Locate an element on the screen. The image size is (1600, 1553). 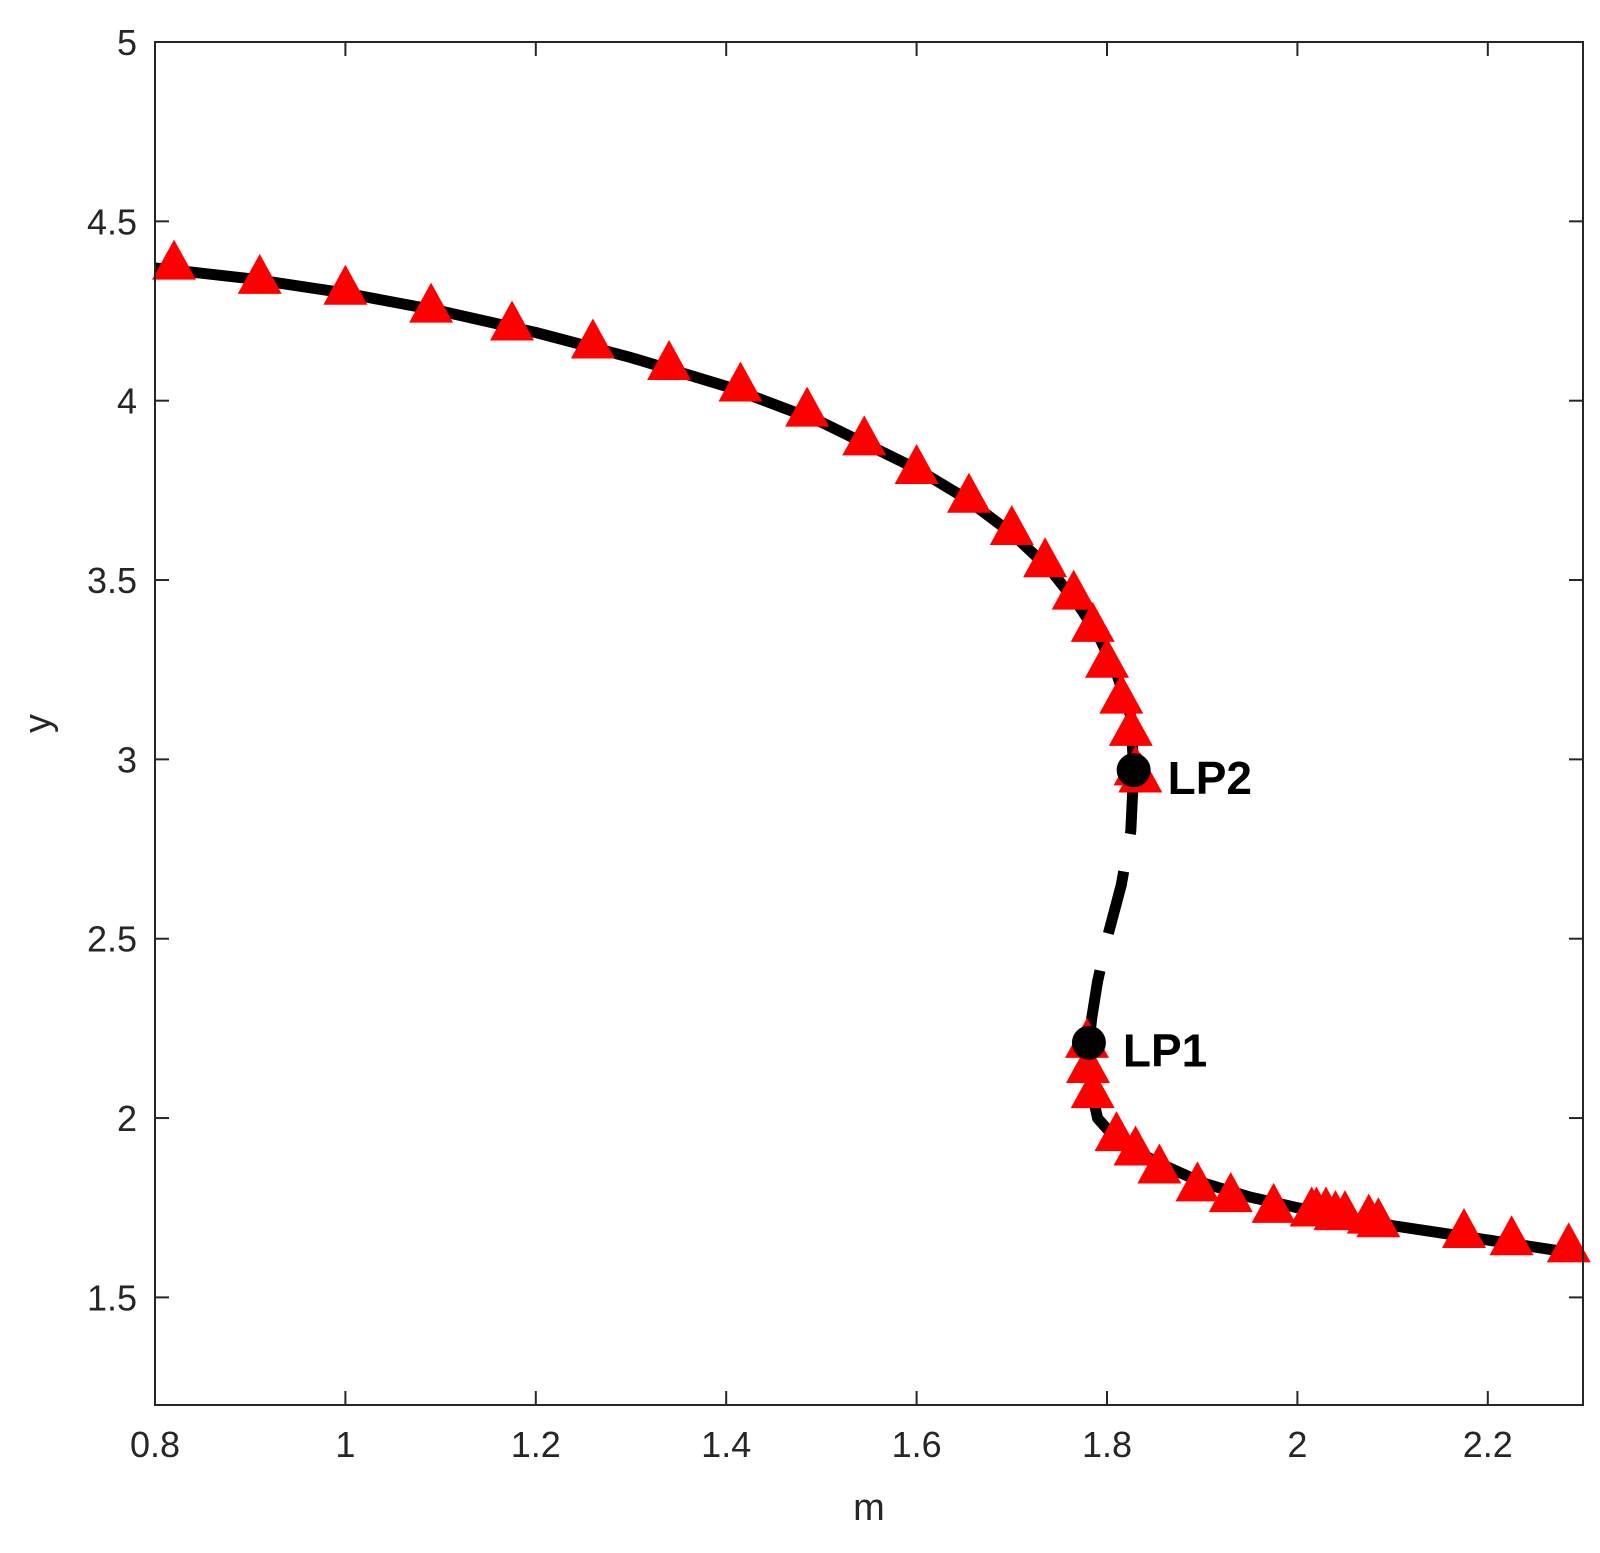
y-tick-label: 4.5 is located at coordinates (112, 221).